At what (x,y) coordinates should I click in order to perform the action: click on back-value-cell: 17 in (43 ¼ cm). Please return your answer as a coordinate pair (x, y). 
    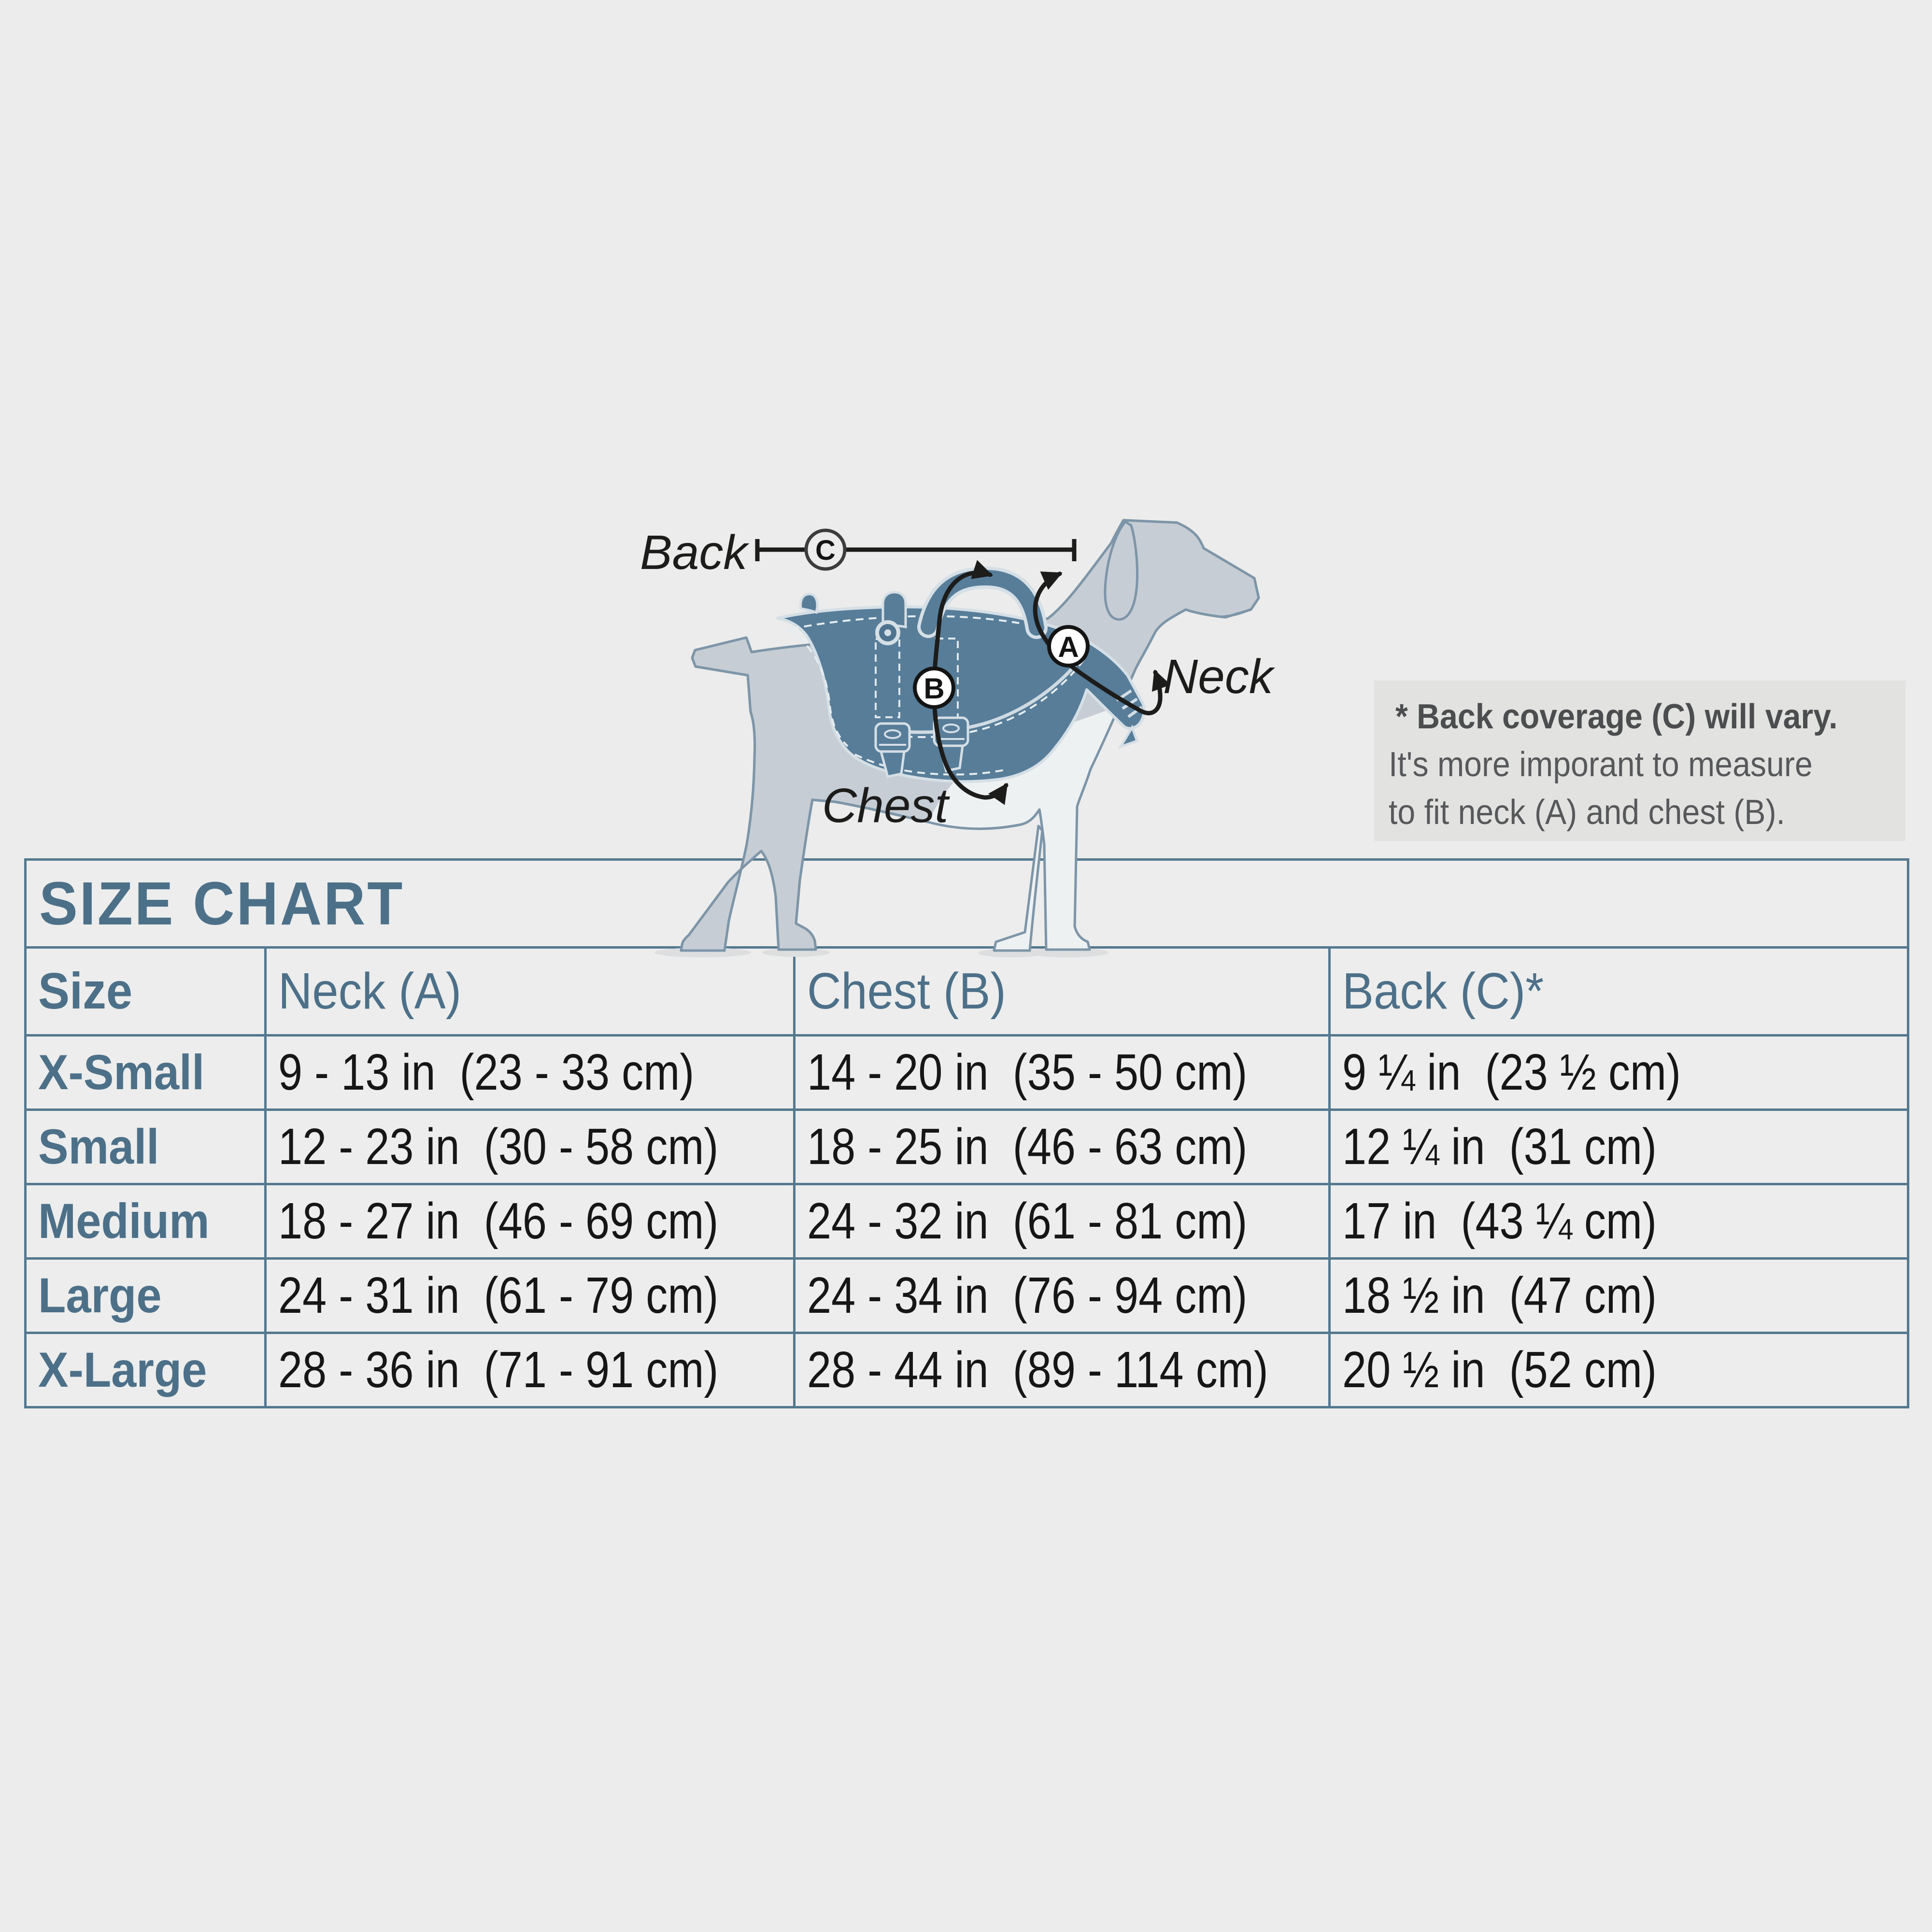
    Looking at the image, I should click on (1617, 1221).